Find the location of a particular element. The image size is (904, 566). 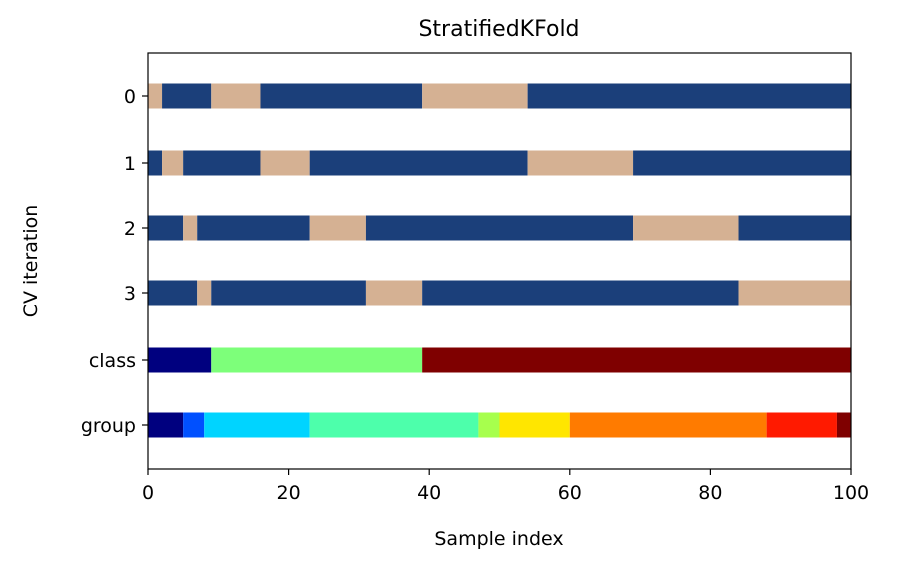

y-tick-label: class is located at coordinates (112, 361).